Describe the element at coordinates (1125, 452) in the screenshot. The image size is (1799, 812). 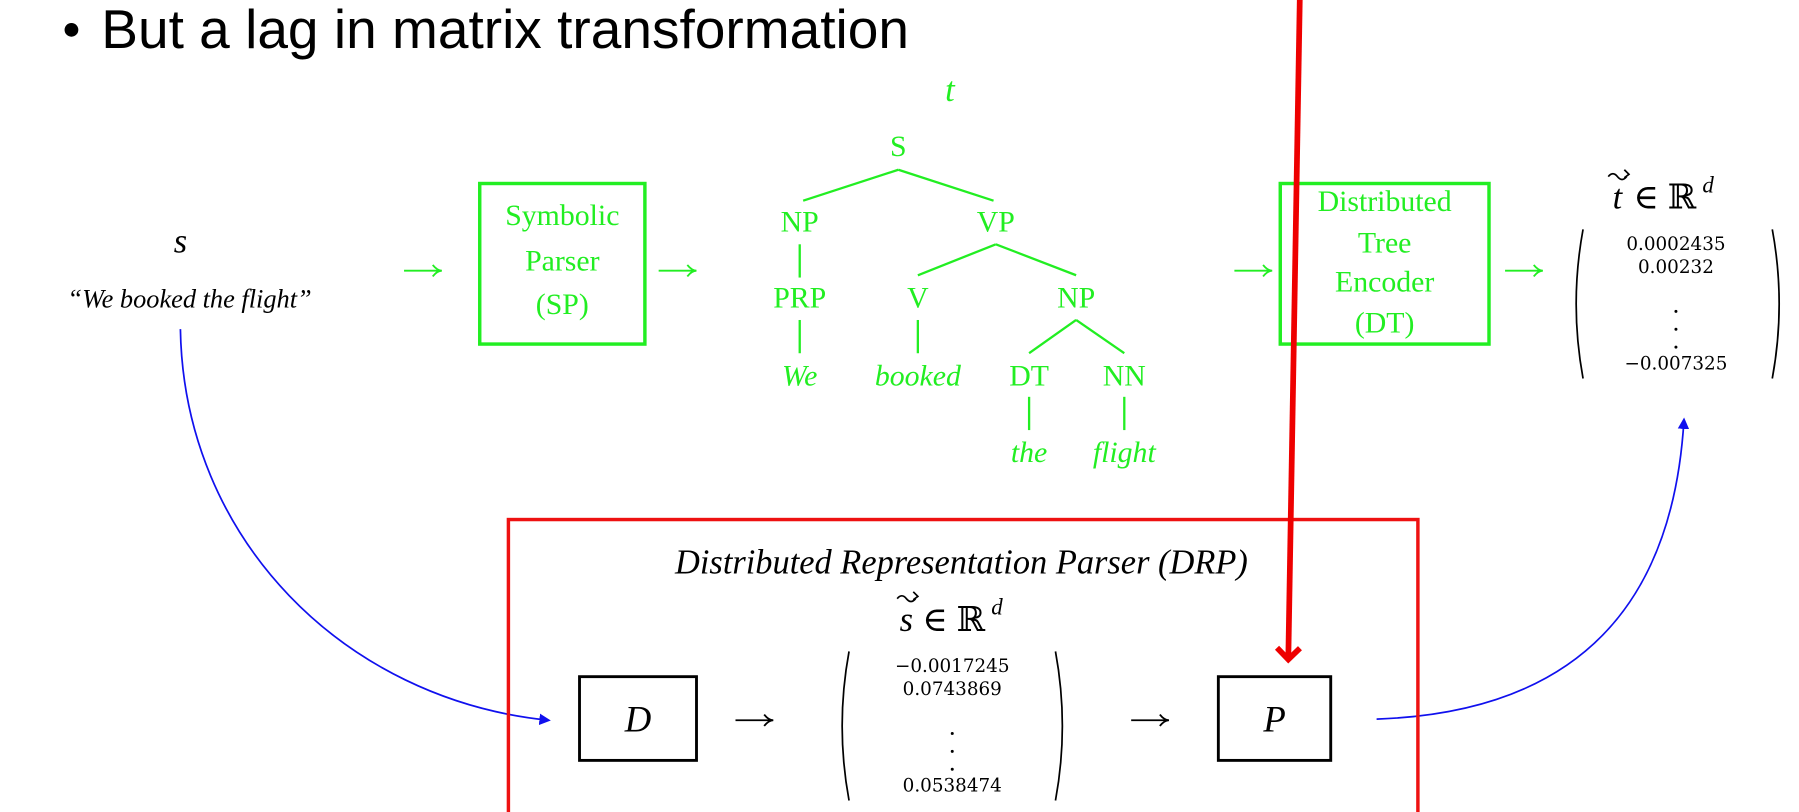
I see `tree-node: flight` at that location.